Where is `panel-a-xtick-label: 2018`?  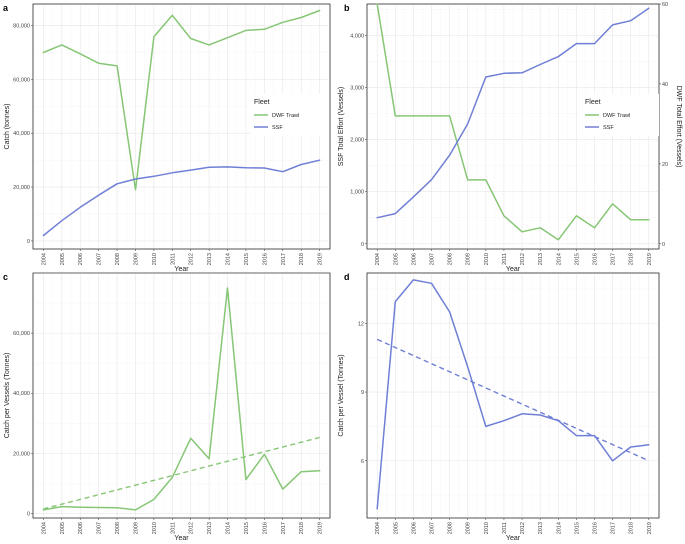
panel-a-xtick-label: 2018 is located at coordinates (302, 259).